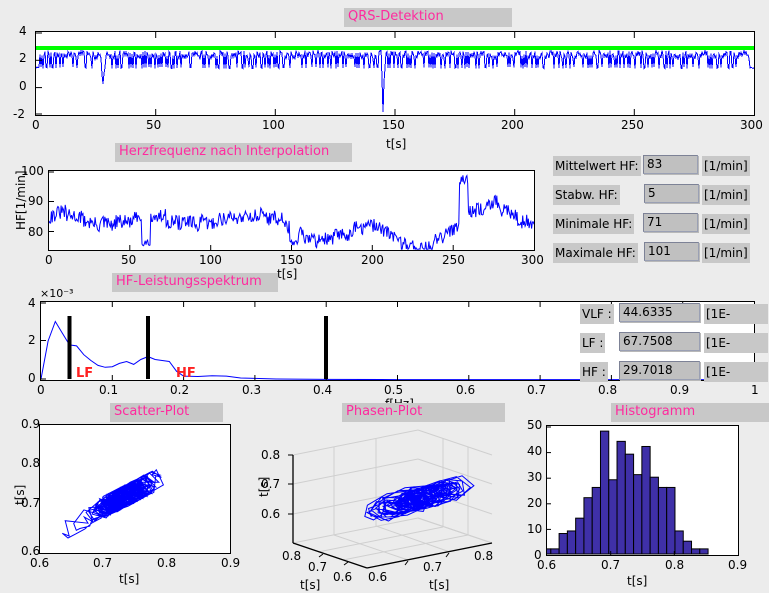 The height and width of the screenshot is (593, 769). Describe the element at coordinates (751, 125) in the screenshot. I see `qrs-xtick-300: 300` at that location.